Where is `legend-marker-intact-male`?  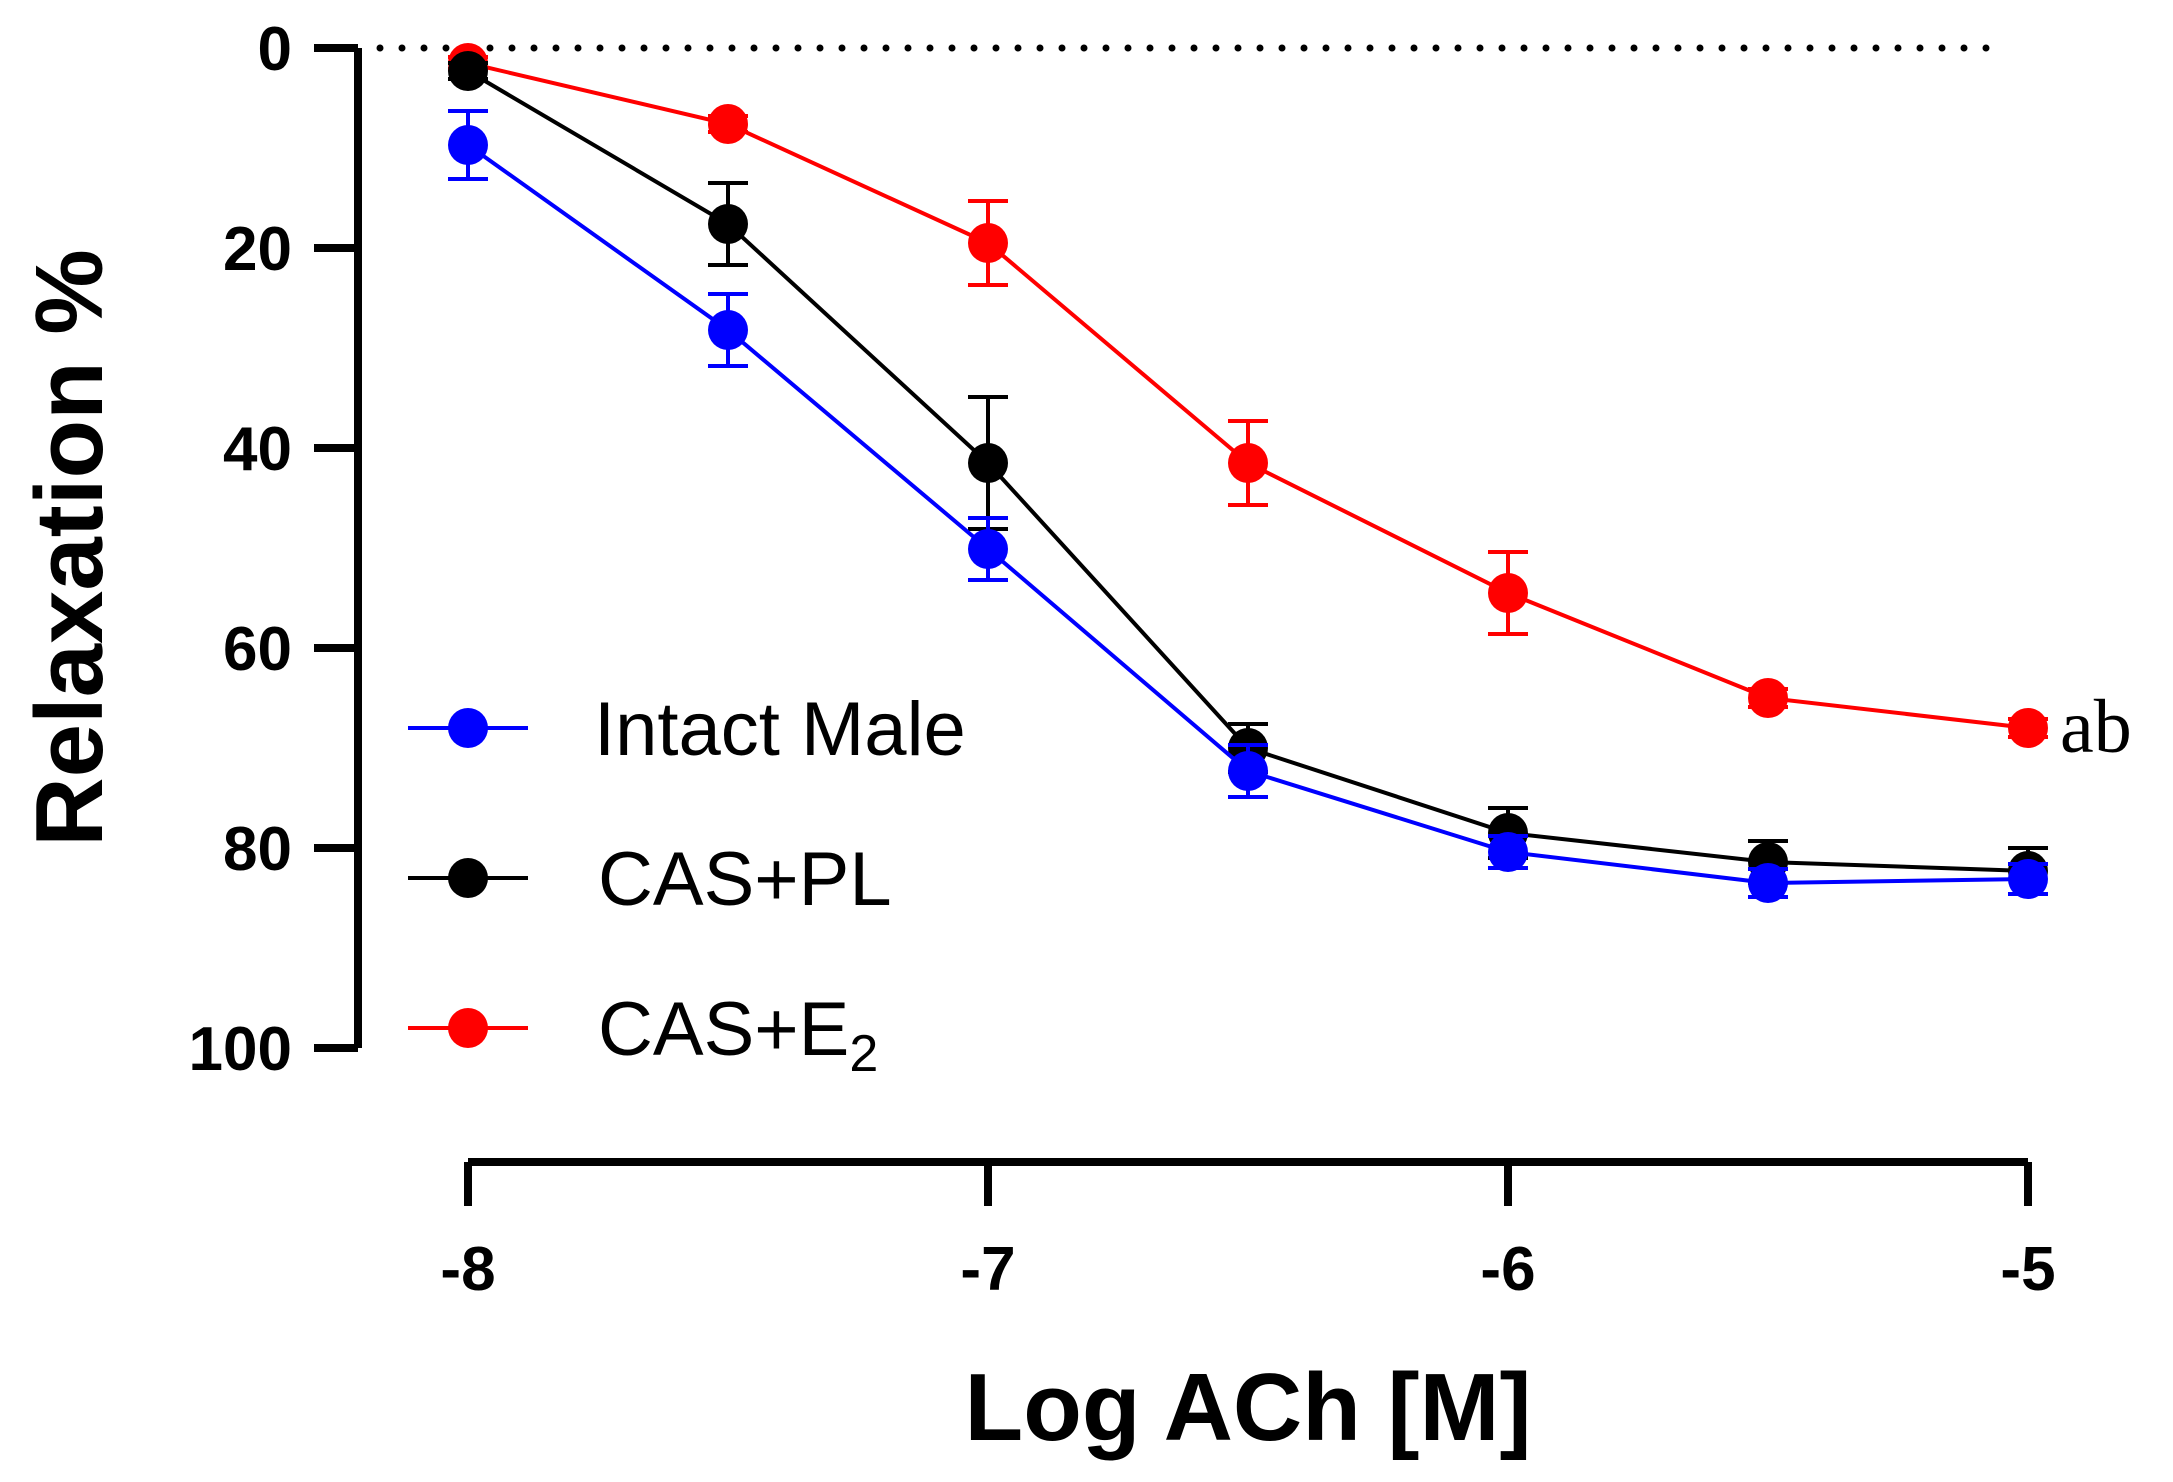 legend-marker-intact-male is located at coordinates (468, 728).